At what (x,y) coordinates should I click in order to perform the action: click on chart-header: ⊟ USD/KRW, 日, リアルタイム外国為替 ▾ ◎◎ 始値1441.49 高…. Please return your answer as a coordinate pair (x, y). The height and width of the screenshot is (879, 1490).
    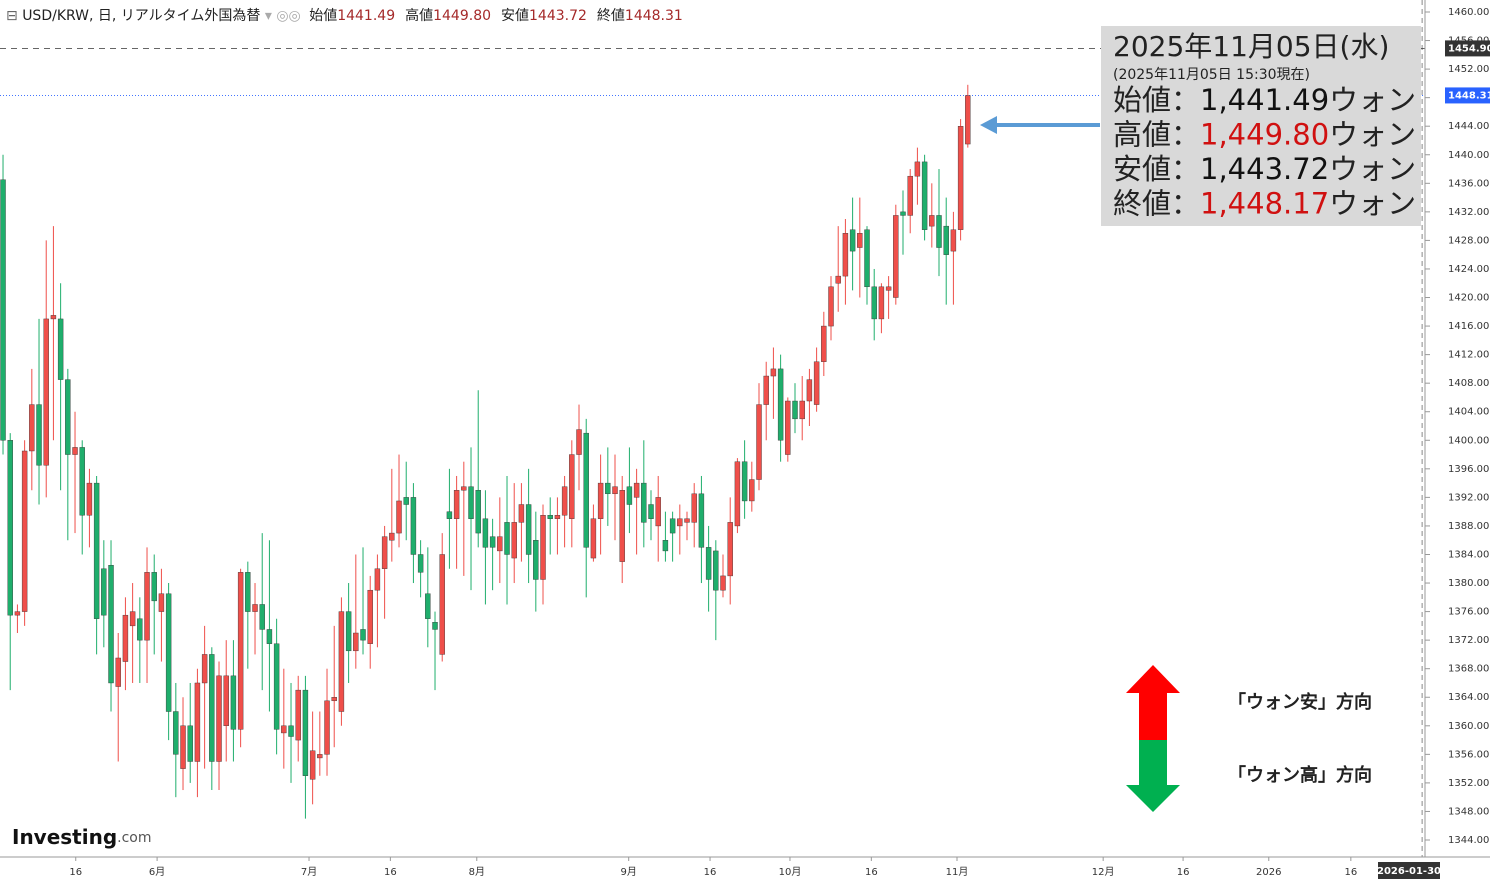
    Looking at the image, I should click on (344, 15).